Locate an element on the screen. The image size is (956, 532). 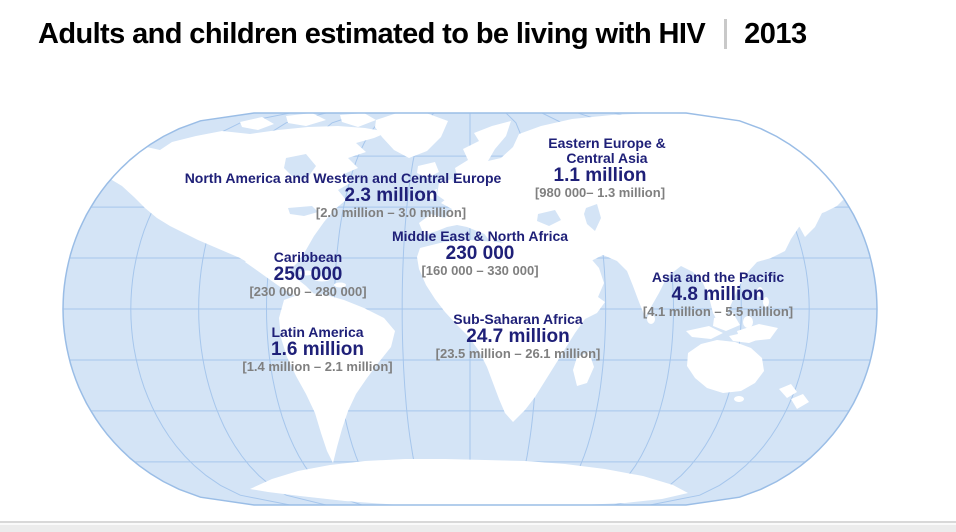
water-caspian-sea is located at coordinates (592, 217).